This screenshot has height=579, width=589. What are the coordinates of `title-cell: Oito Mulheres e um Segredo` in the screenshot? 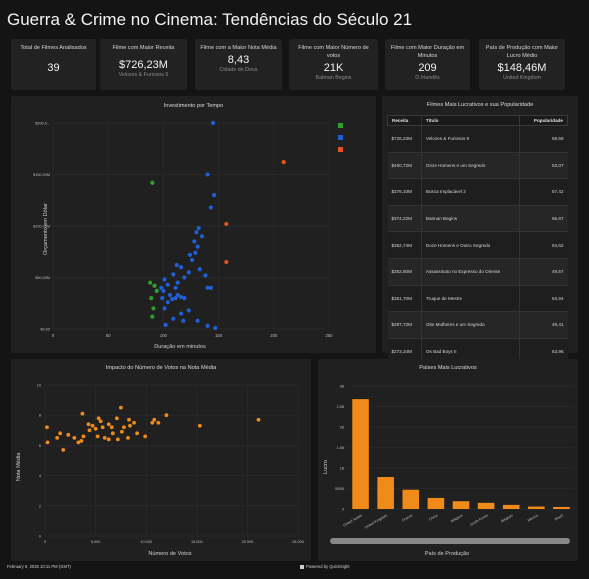 It's located at (470, 325).